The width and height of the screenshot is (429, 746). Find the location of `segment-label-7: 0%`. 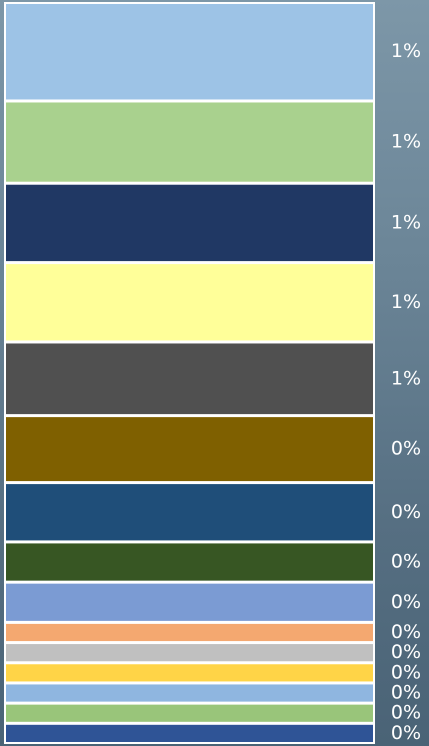

segment-label-7: 0% is located at coordinates (406, 512).